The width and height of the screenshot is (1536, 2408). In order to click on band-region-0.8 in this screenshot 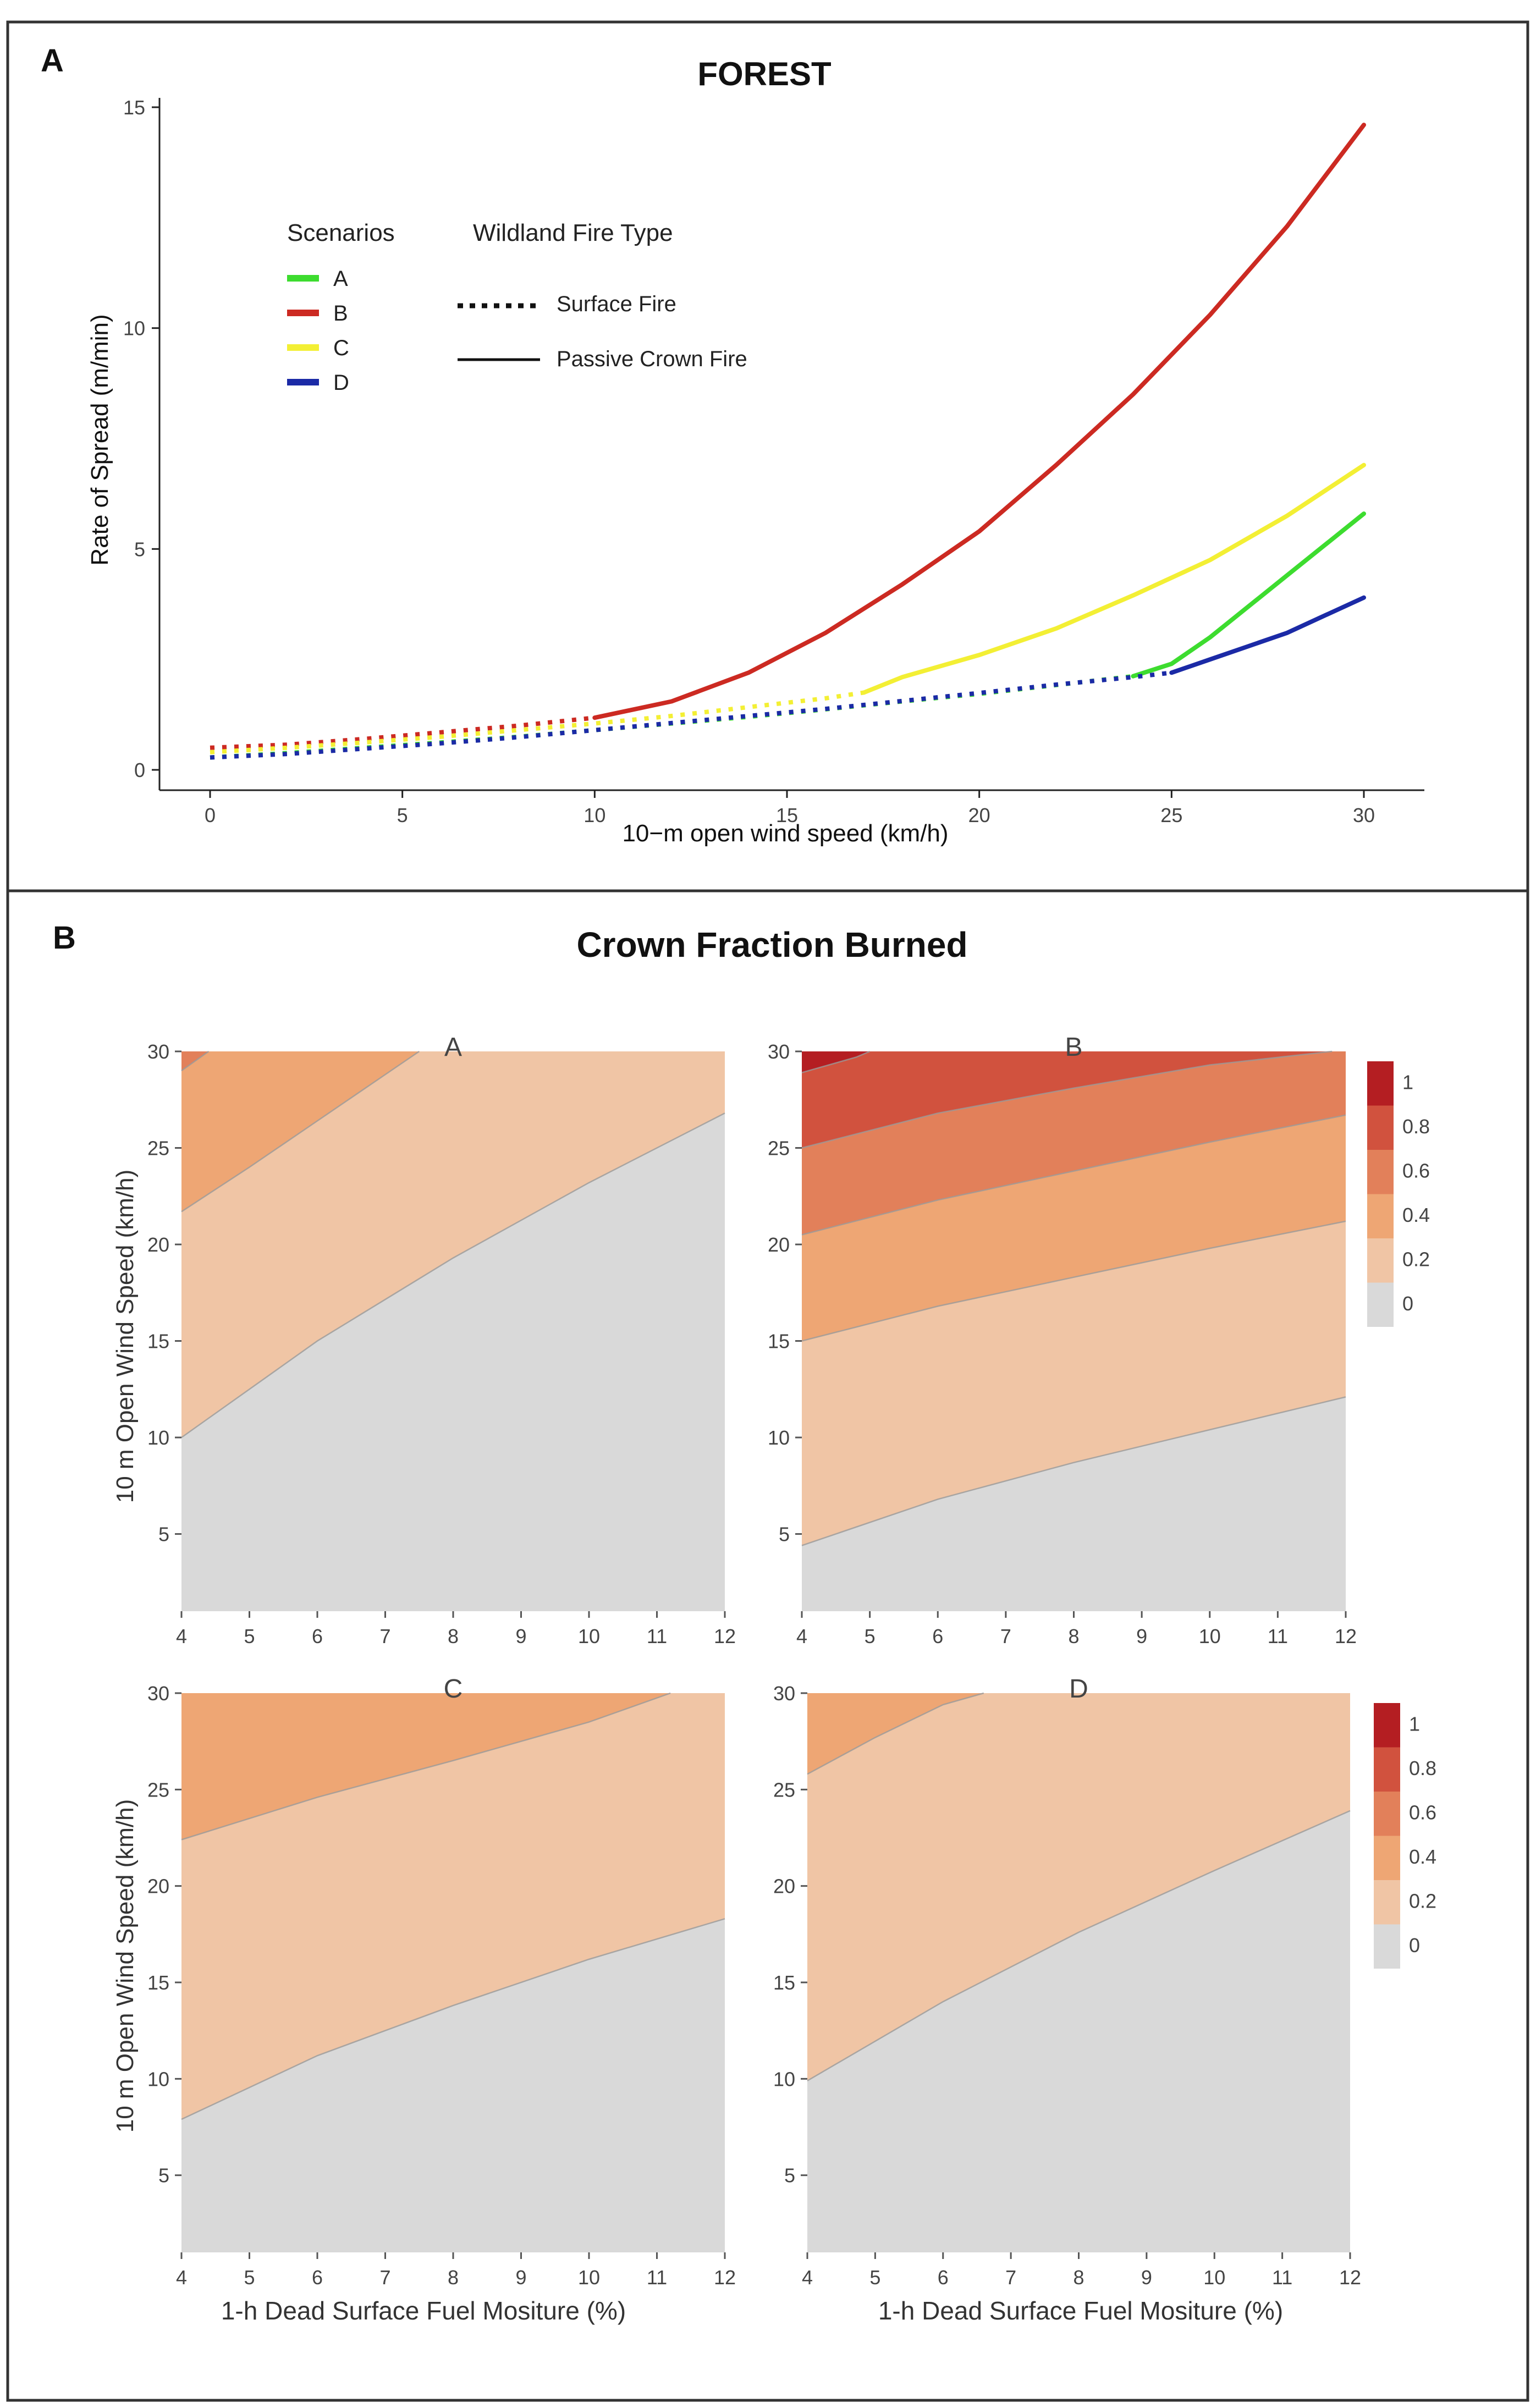, I will do `click(1067, 1099)`.